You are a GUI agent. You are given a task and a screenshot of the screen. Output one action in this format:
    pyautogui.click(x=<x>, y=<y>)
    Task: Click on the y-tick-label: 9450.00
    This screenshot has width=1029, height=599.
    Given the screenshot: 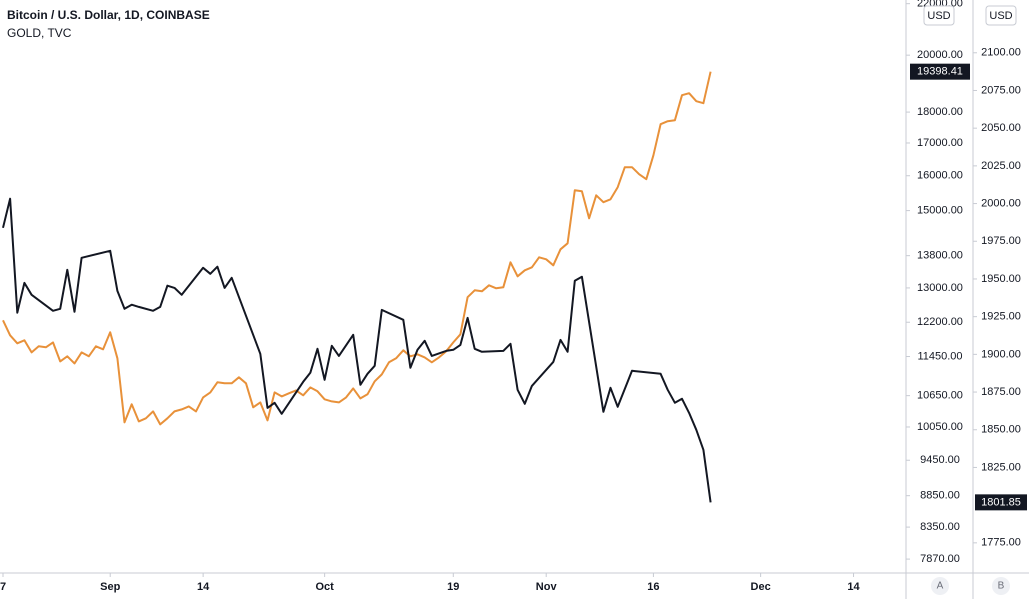 What is the action you would take?
    pyautogui.click(x=940, y=460)
    